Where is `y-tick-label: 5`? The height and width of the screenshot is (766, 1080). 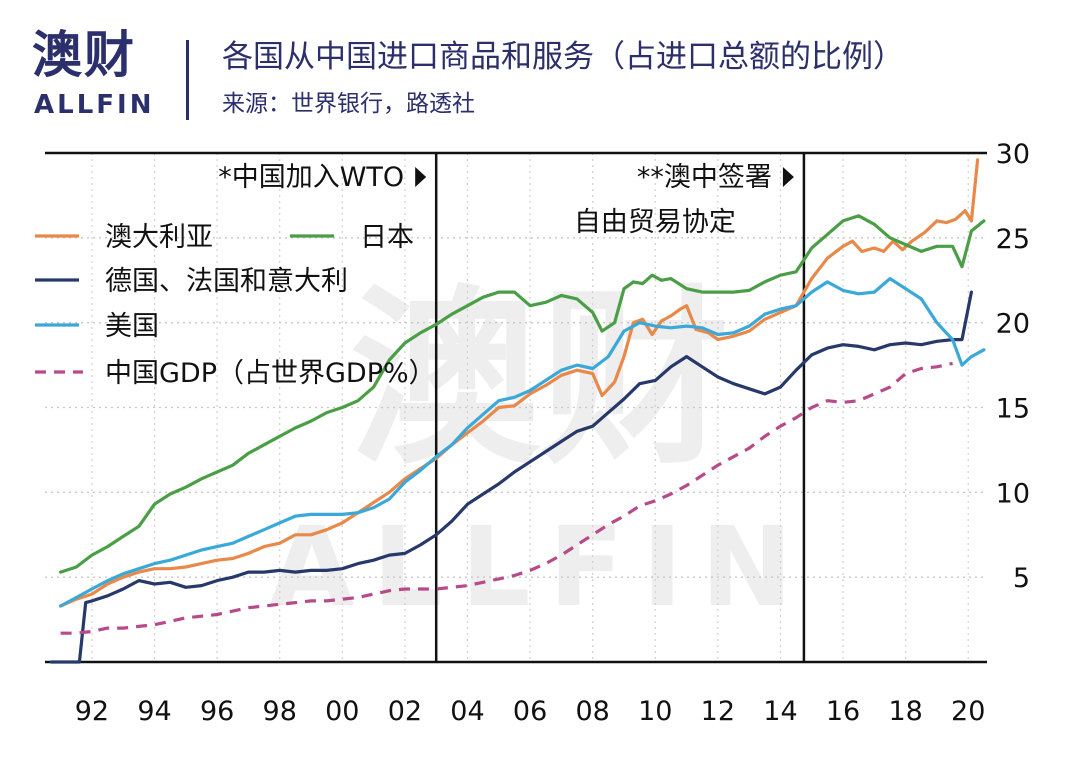 y-tick-label: 5 is located at coordinates (1021, 578).